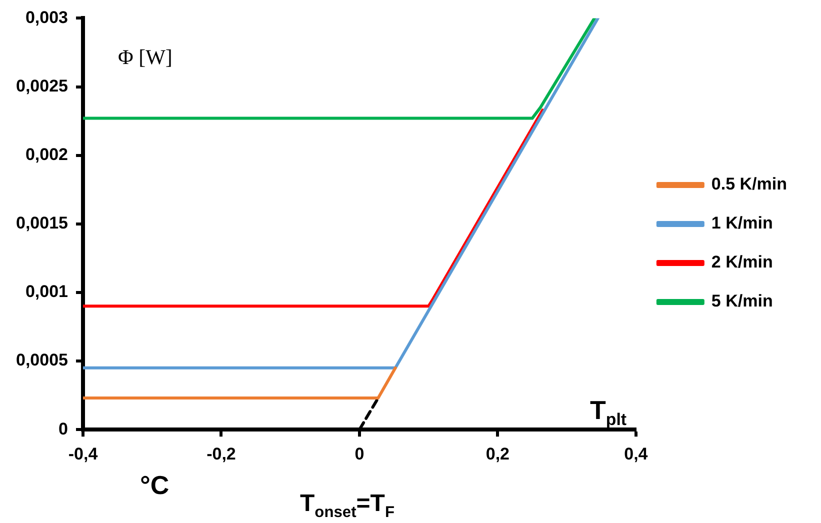  What do you see at coordinates (636, 454) in the screenshot?
I see `x-tick-label: 0,4` at bounding box center [636, 454].